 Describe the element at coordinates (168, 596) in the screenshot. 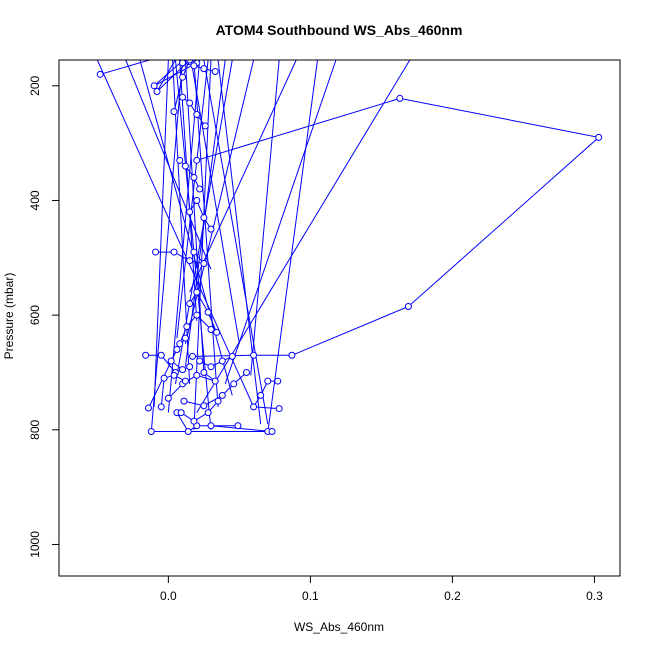

I see `x-tick-label: 0.0` at that location.